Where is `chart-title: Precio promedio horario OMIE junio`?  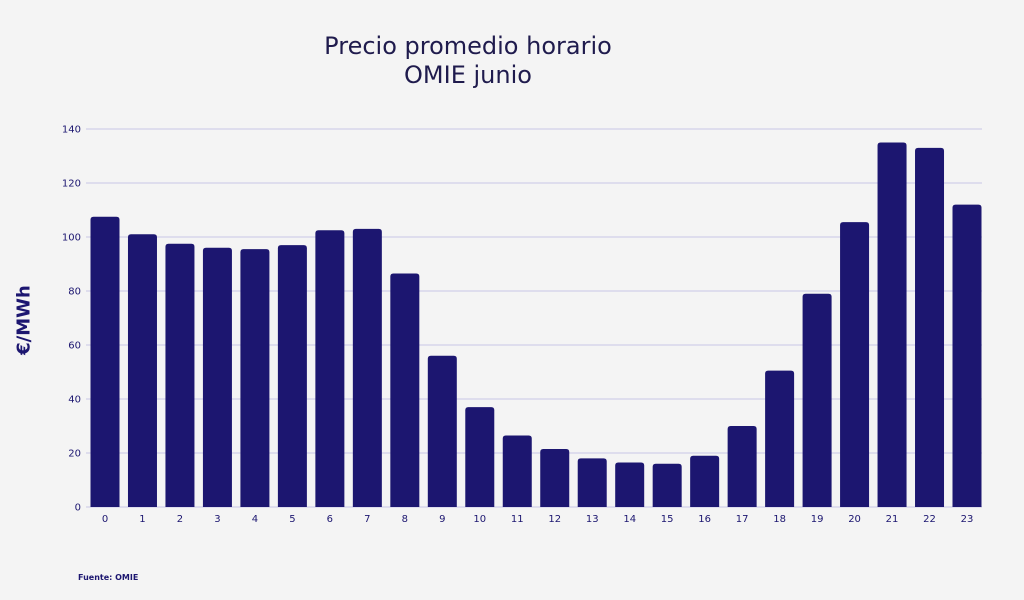
chart-title: Precio promedio horario OMIE junio is located at coordinates (468, 61).